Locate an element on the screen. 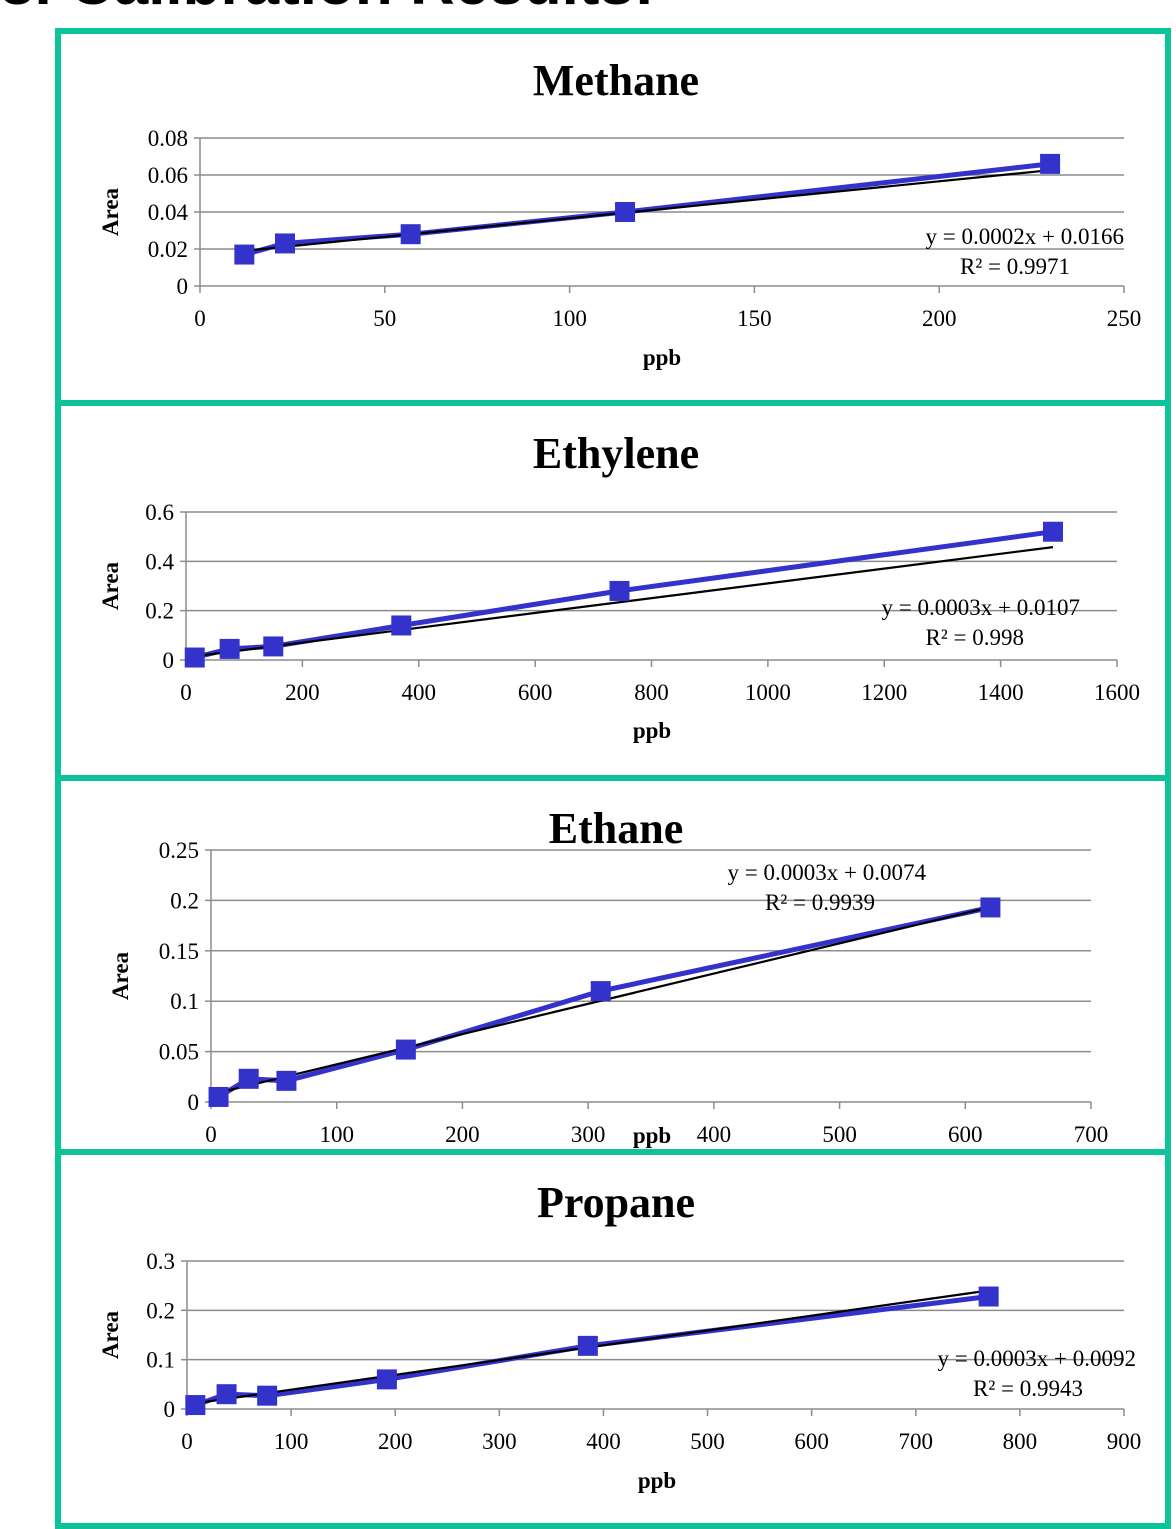 This screenshot has width=1176, height=1529. x-tick-label: 50 is located at coordinates (384, 318).